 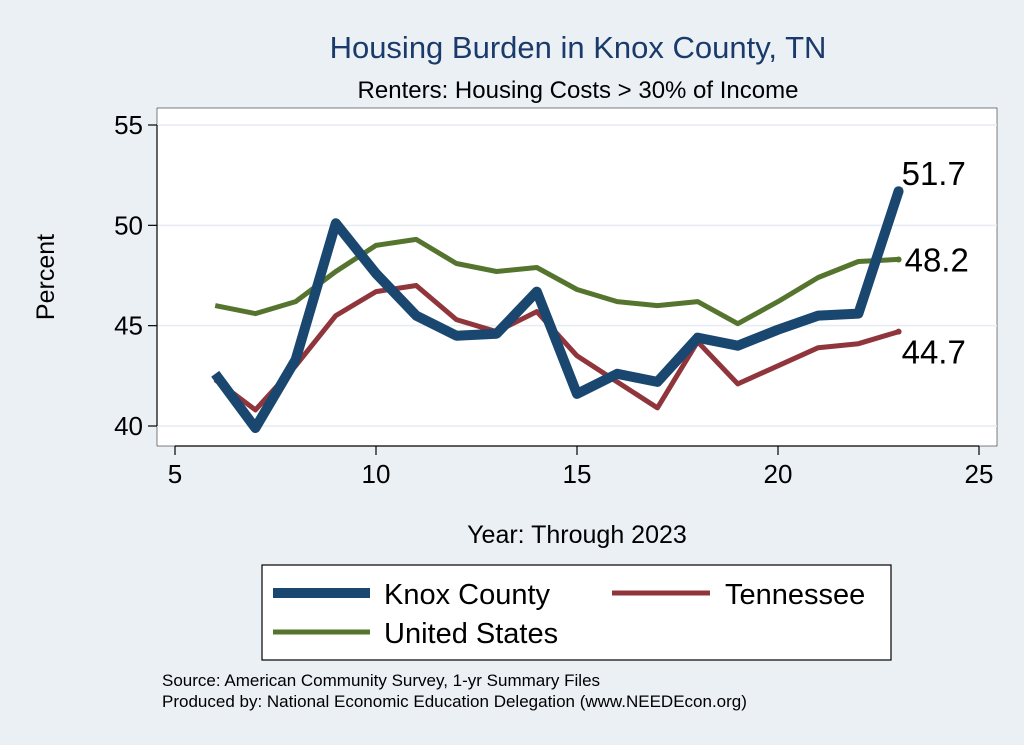 I want to click on chart-title: Housing Burden in Knox County, TN, so click(x=578, y=47).